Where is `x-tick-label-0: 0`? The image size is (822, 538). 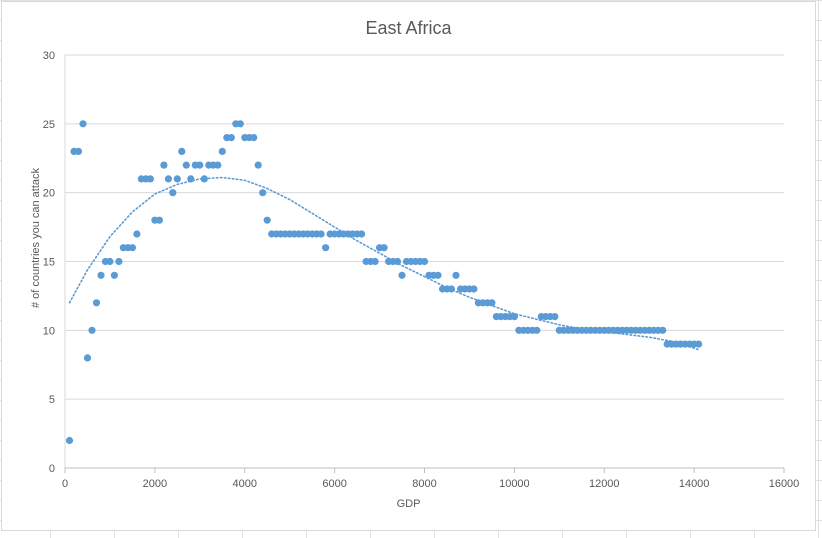 x-tick-label-0: 0 is located at coordinates (65, 484).